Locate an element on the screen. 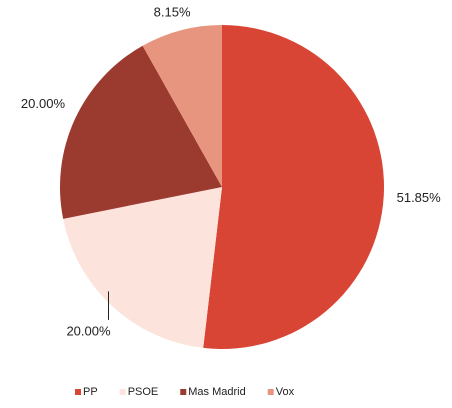  legend-label: Vox is located at coordinates (285, 392).